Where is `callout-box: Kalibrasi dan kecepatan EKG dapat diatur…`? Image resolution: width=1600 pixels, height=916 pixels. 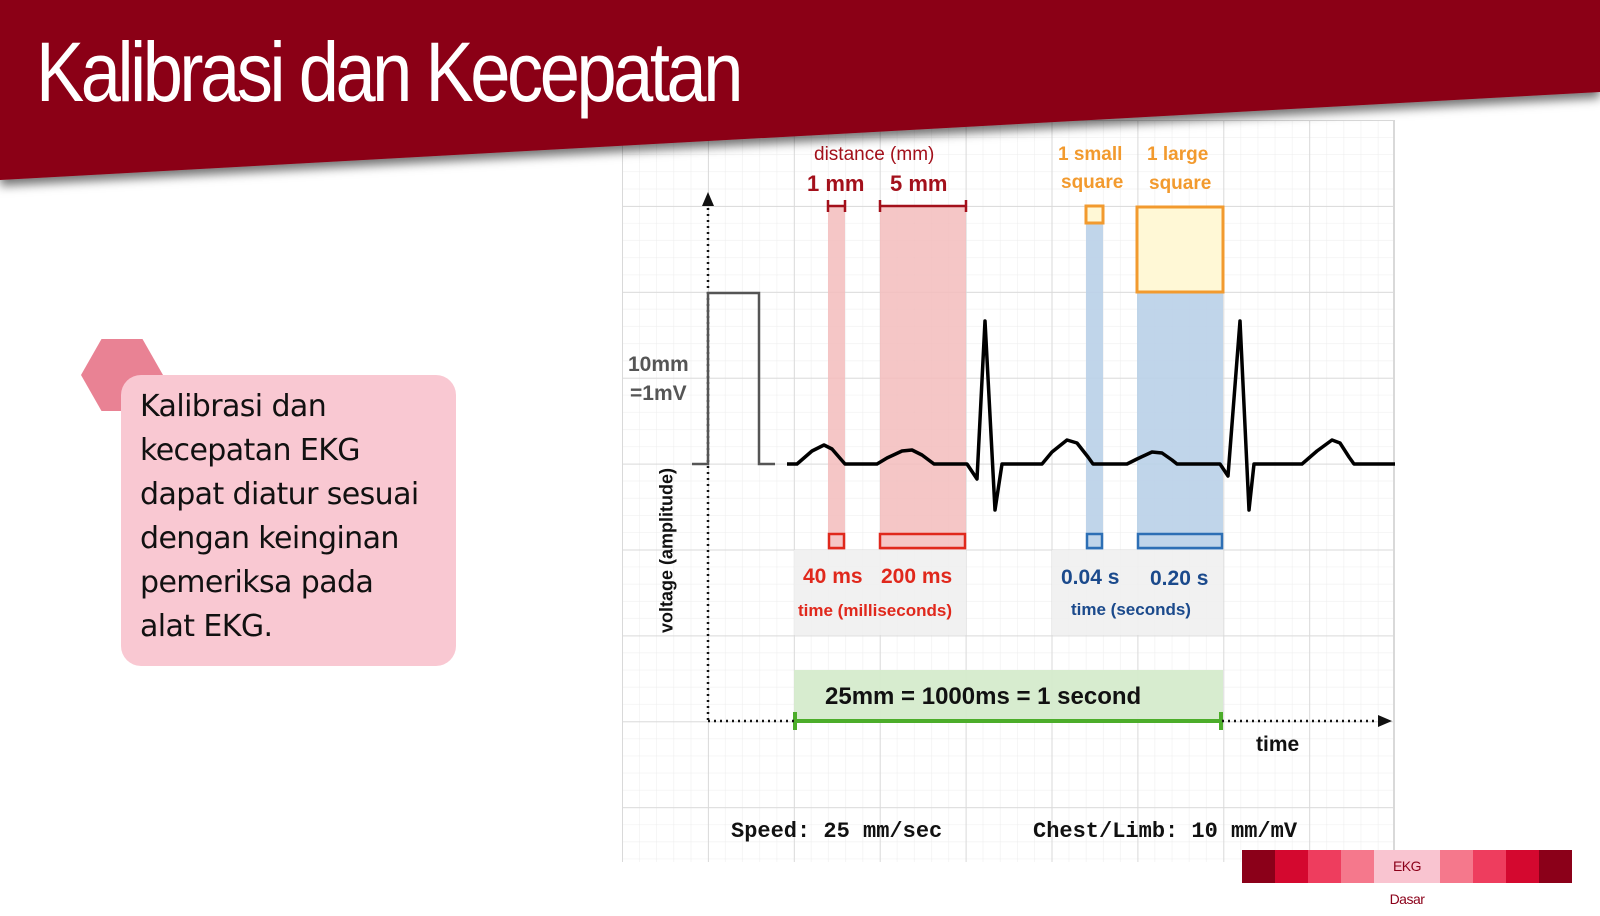
callout-box: Kalibrasi dan kecepatan EKG dapat diatur… is located at coordinates (288, 520).